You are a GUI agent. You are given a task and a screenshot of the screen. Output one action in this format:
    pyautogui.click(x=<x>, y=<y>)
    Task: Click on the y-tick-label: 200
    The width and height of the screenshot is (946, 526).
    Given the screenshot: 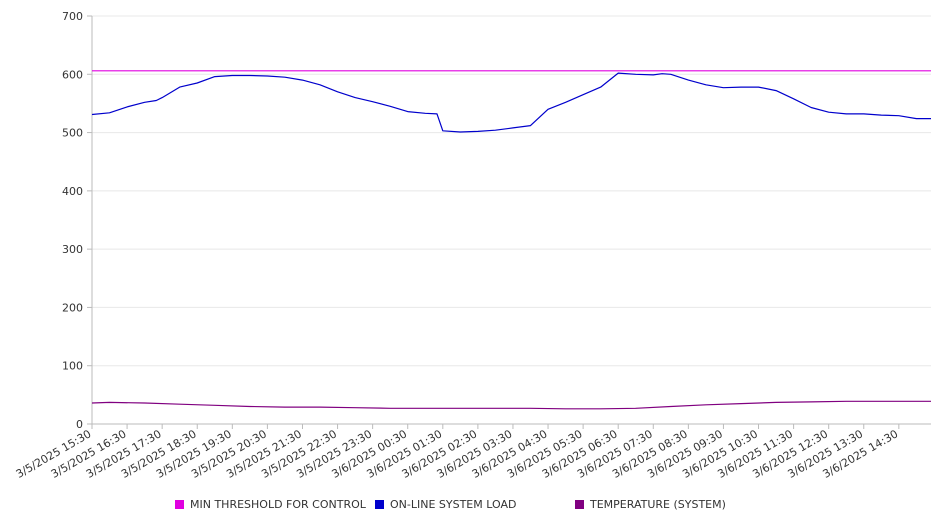 What is the action you would take?
    pyautogui.click(x=72, y=307)
    